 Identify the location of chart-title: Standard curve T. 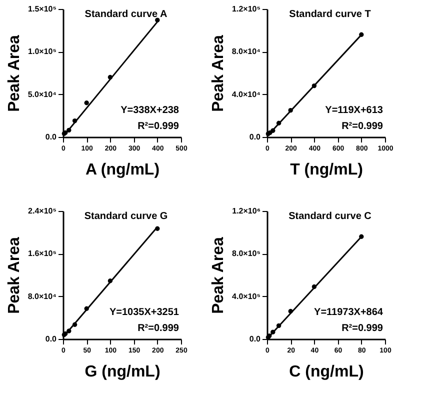
(330, 14).